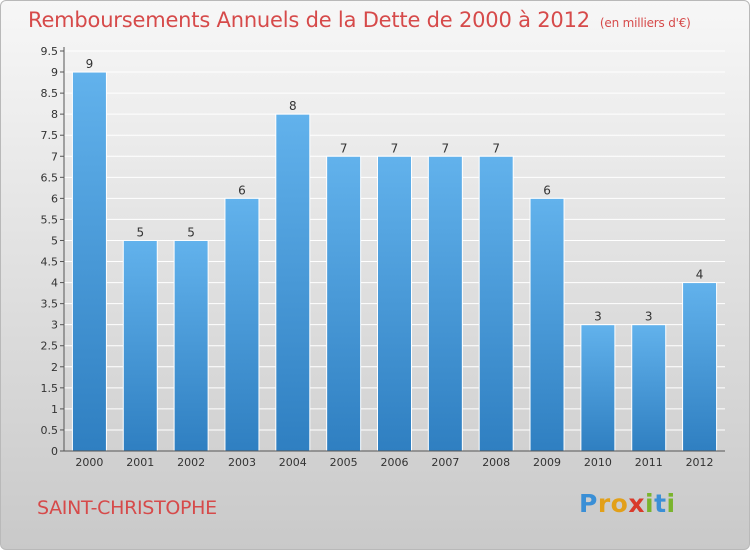 The height and width of the screenshot is (550, 750). I want to click on bar-2008, so click(496, 303).